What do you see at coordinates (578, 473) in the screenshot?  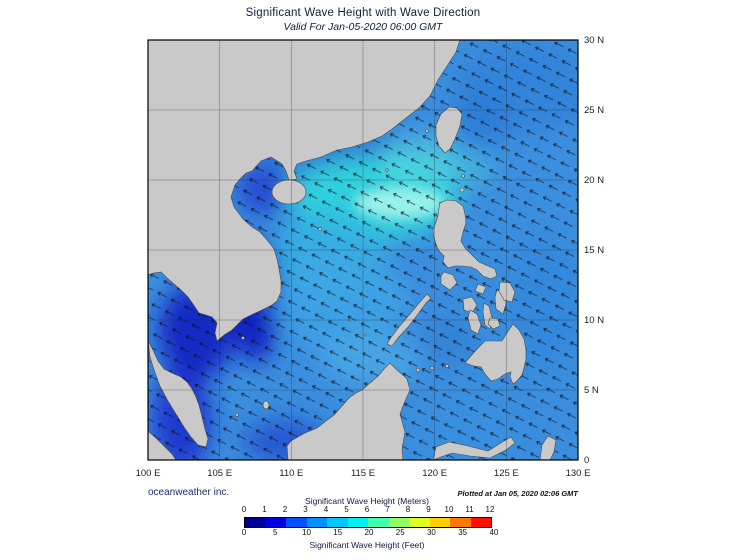 I see `lon-tick-label: 130 E` at bounding box center [578, 473].